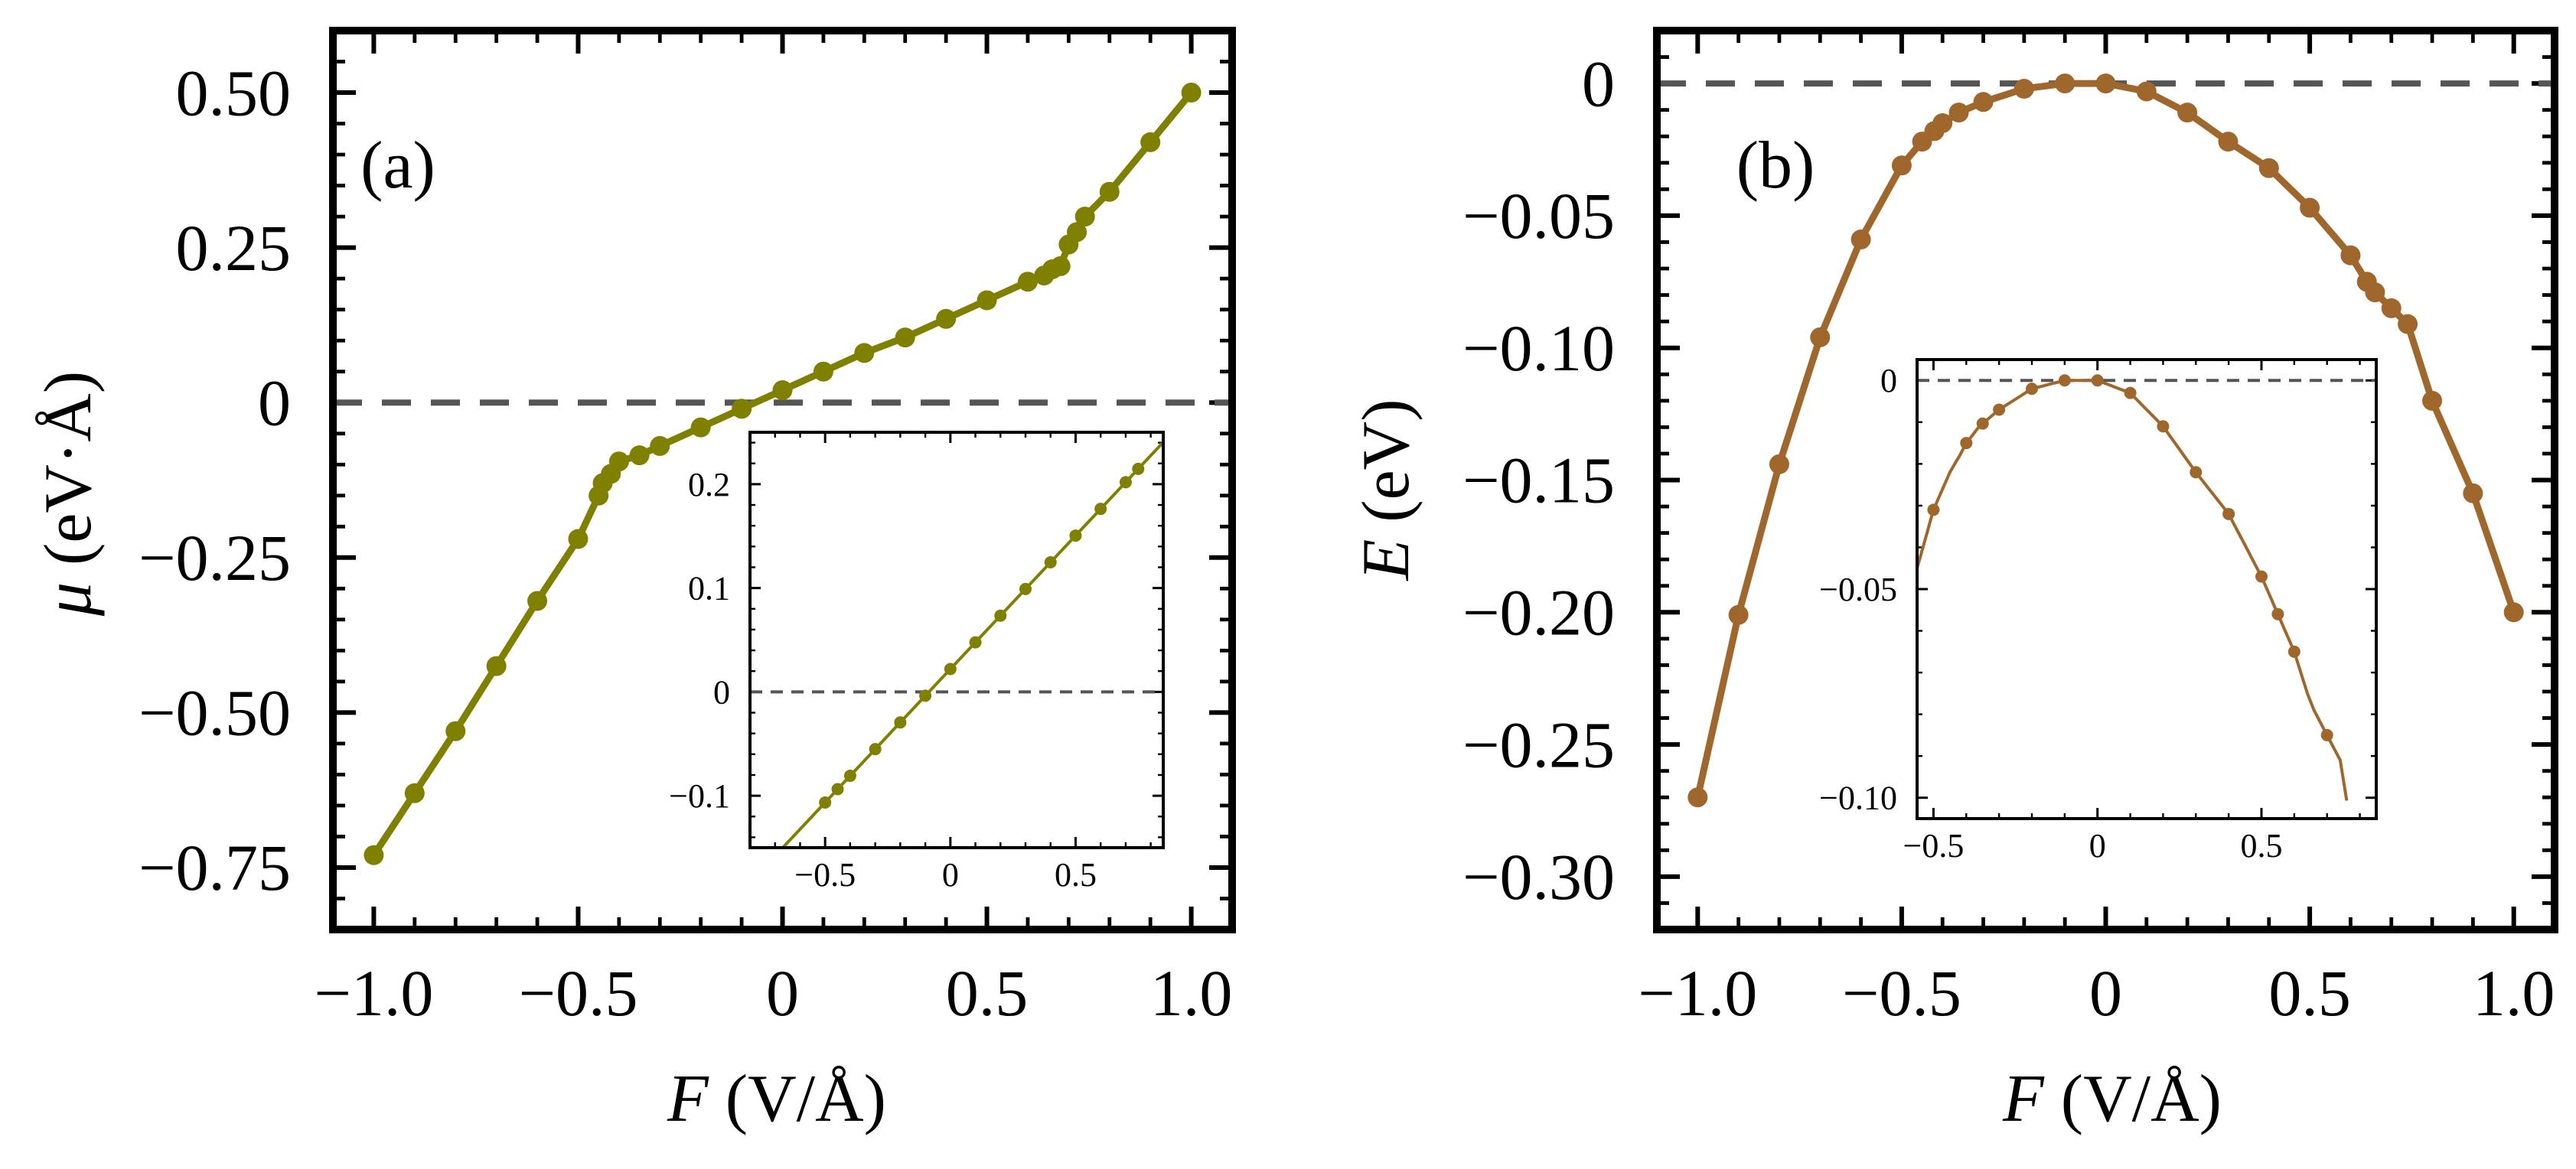  I want to click on panel-b-inset-x-tick-label: 0.5, so click(2262, 846).